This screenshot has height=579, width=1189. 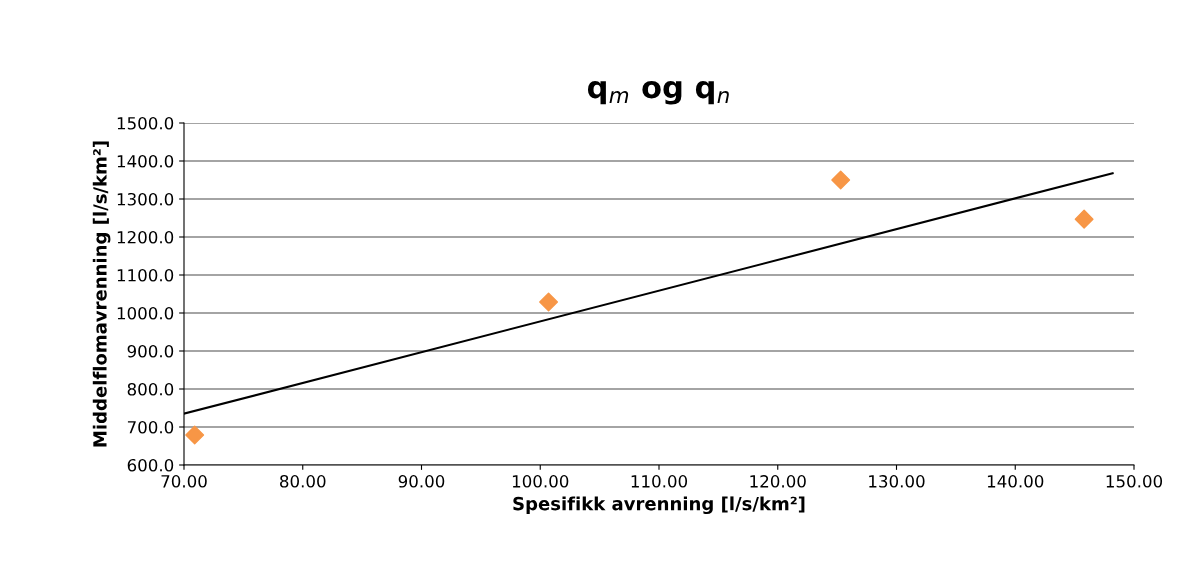 What do you see at coordinates (145, 199) in the screenshot?
I see `y-tick-label: 1300.0` at bounding box center [145, 199].